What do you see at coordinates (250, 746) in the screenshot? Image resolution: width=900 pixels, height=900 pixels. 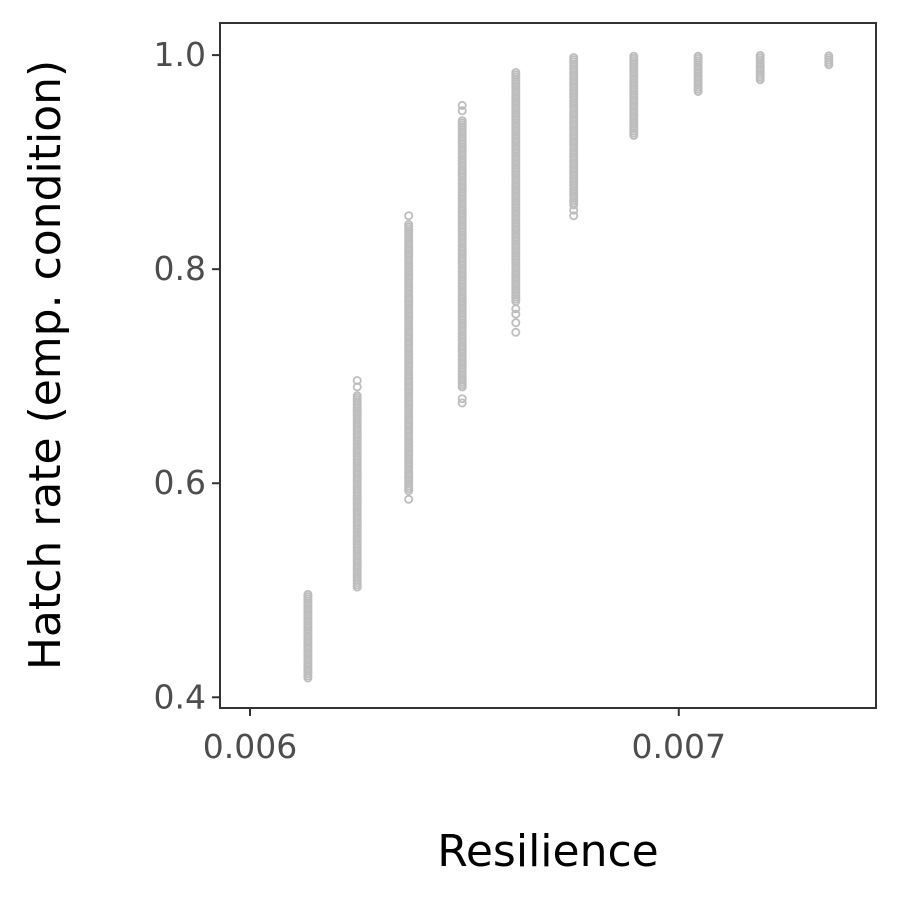 I see `x-tick-label: 0.006` at bounding box center [250, 746].